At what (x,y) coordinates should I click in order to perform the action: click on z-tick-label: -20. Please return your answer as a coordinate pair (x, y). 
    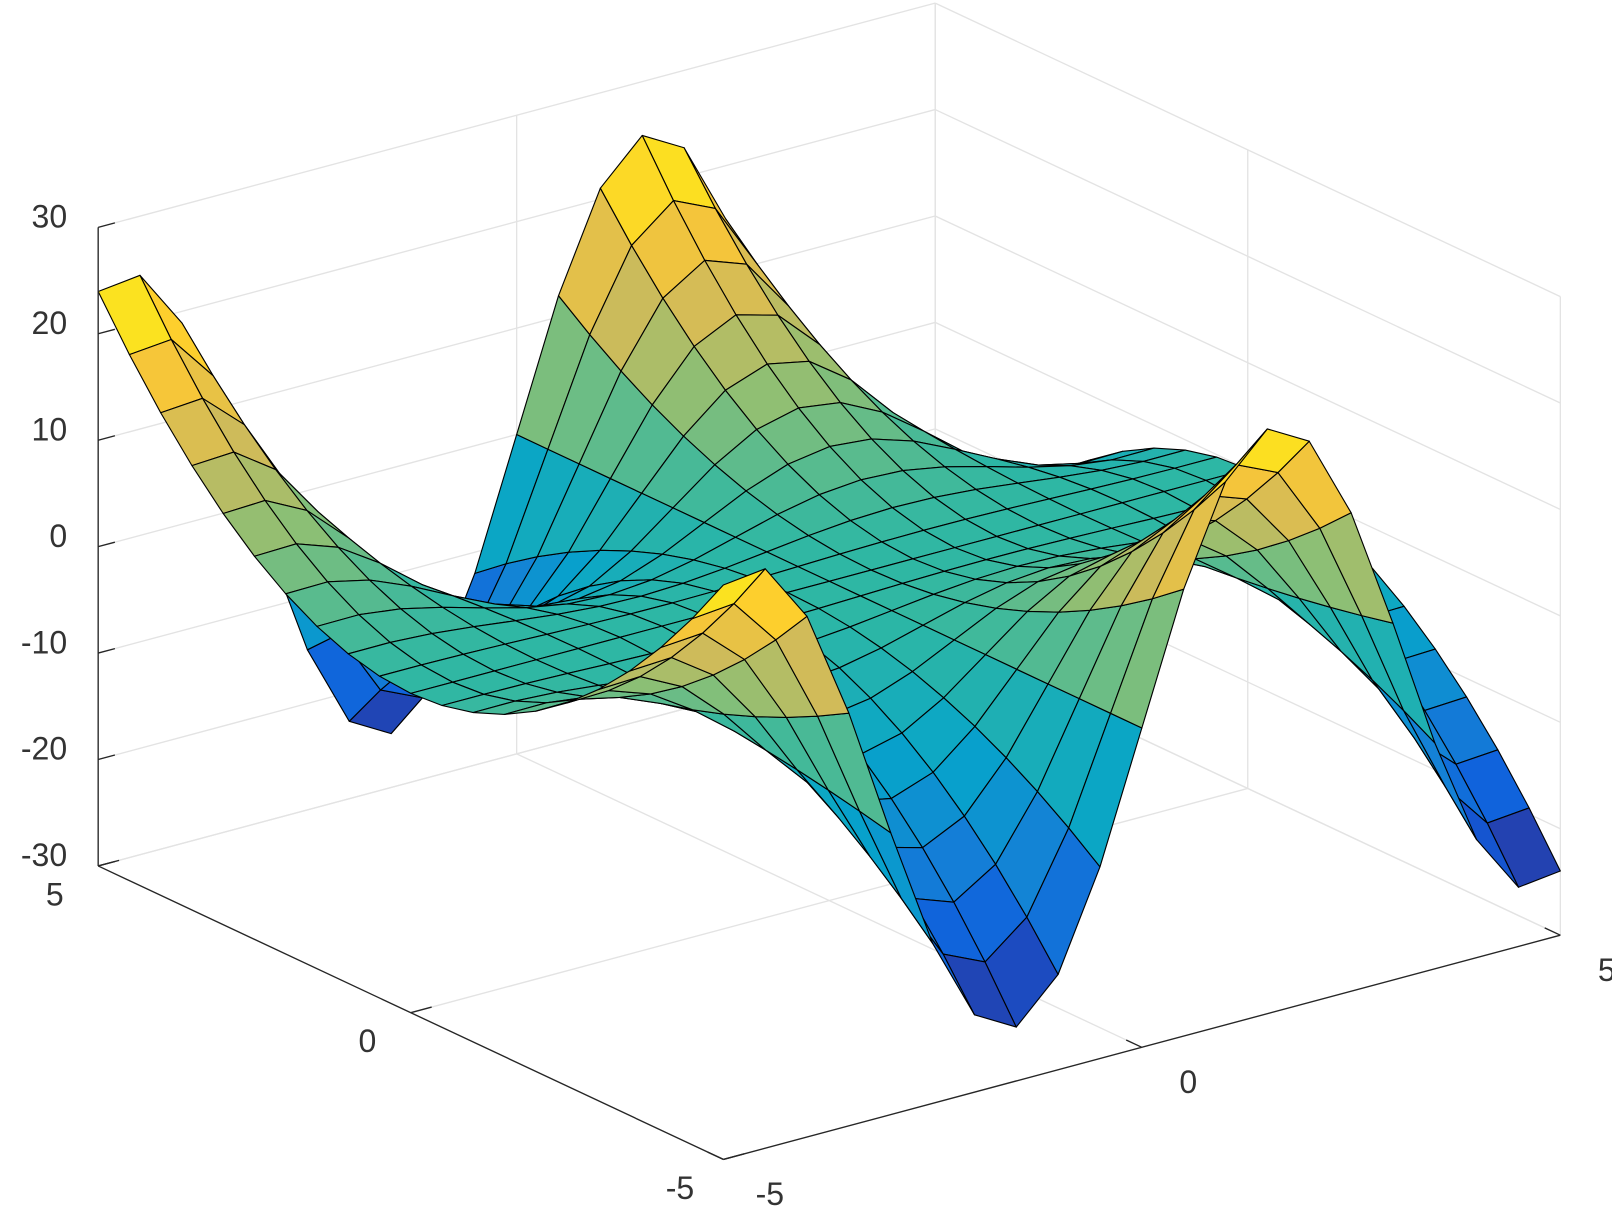
    Looking at the image, I should click on (44, 749).